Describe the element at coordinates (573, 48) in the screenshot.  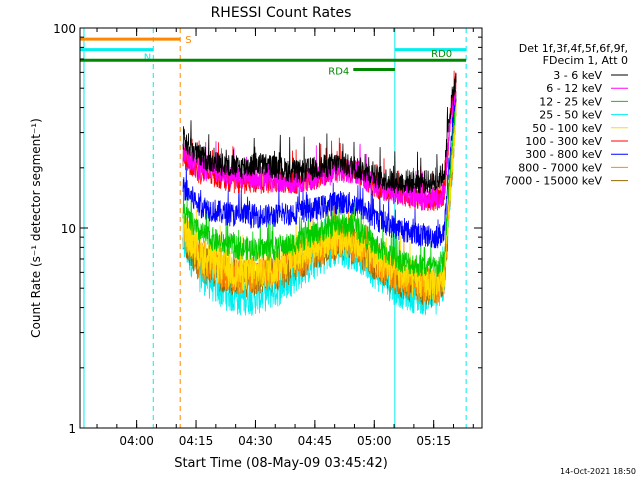
I see `legend-header-line-1: Det 1f,3f,4f,5f,6f,9f,` at that location.